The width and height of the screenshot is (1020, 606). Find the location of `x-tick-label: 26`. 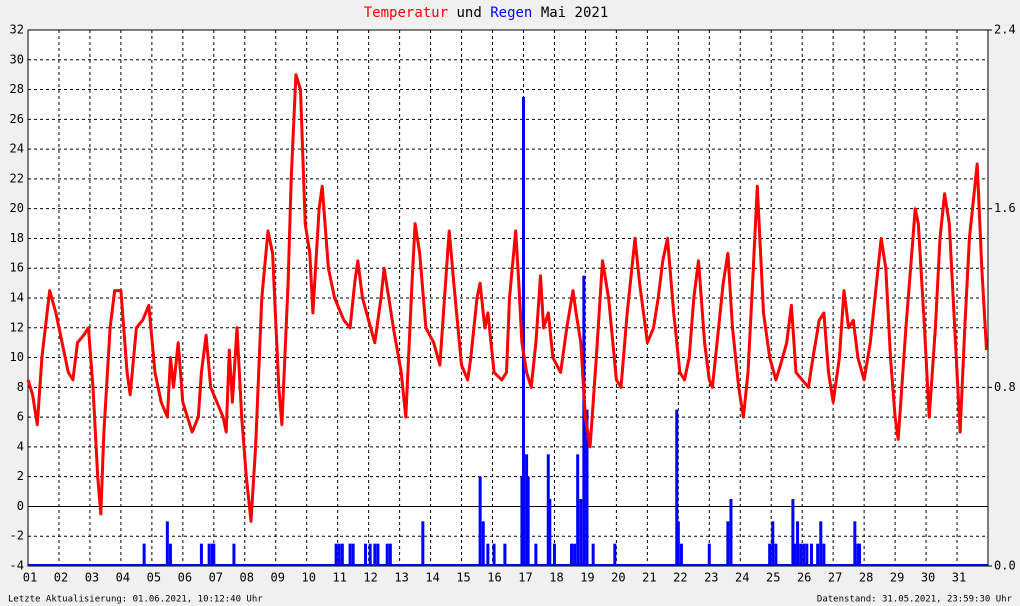

x-tick-label: 26 is located at coordinates (804, 578).